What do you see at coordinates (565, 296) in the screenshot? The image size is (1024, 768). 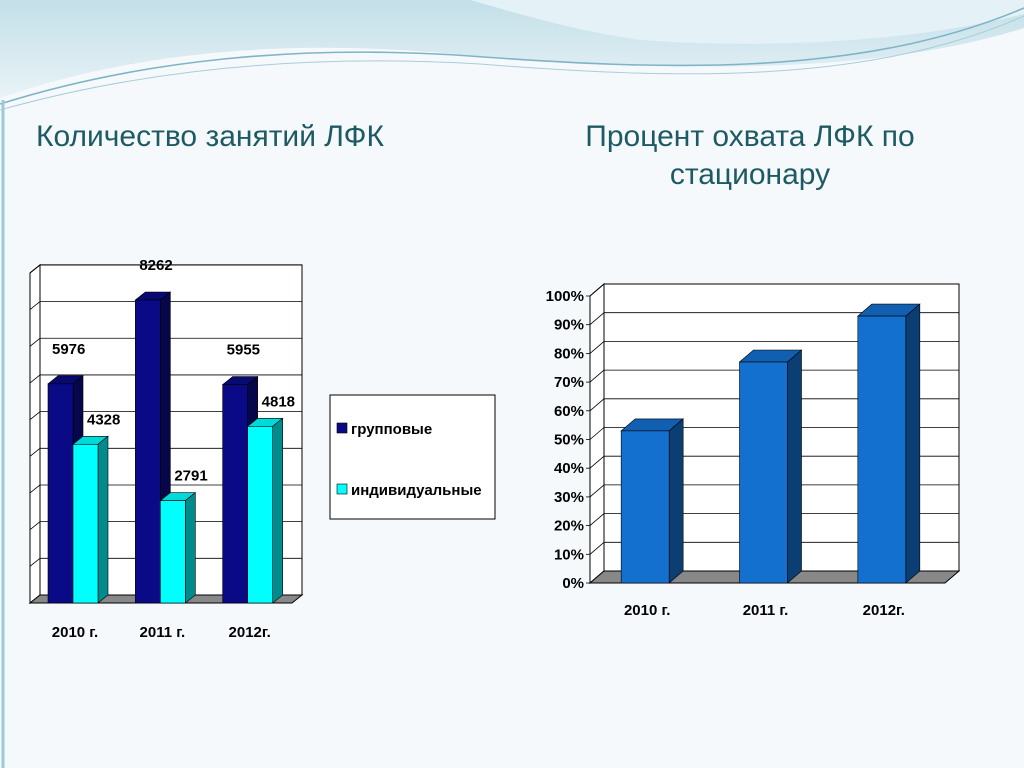 I see `y-tick-label: 100%` at bounding box center [565, 296].